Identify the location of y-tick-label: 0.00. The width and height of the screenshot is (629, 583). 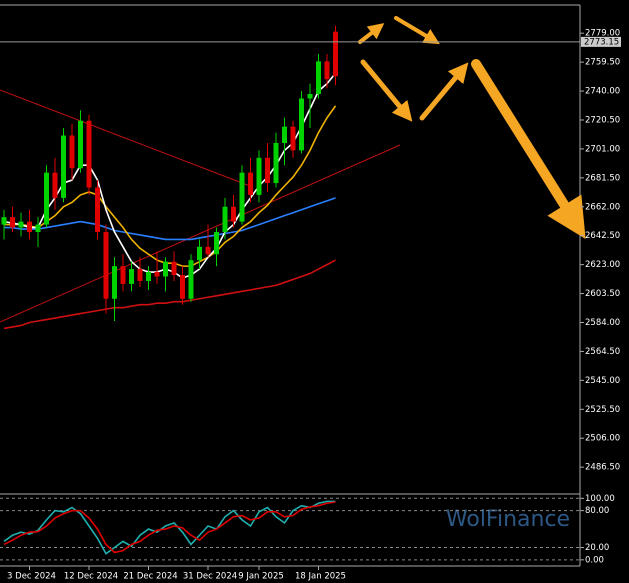
(594, 560).